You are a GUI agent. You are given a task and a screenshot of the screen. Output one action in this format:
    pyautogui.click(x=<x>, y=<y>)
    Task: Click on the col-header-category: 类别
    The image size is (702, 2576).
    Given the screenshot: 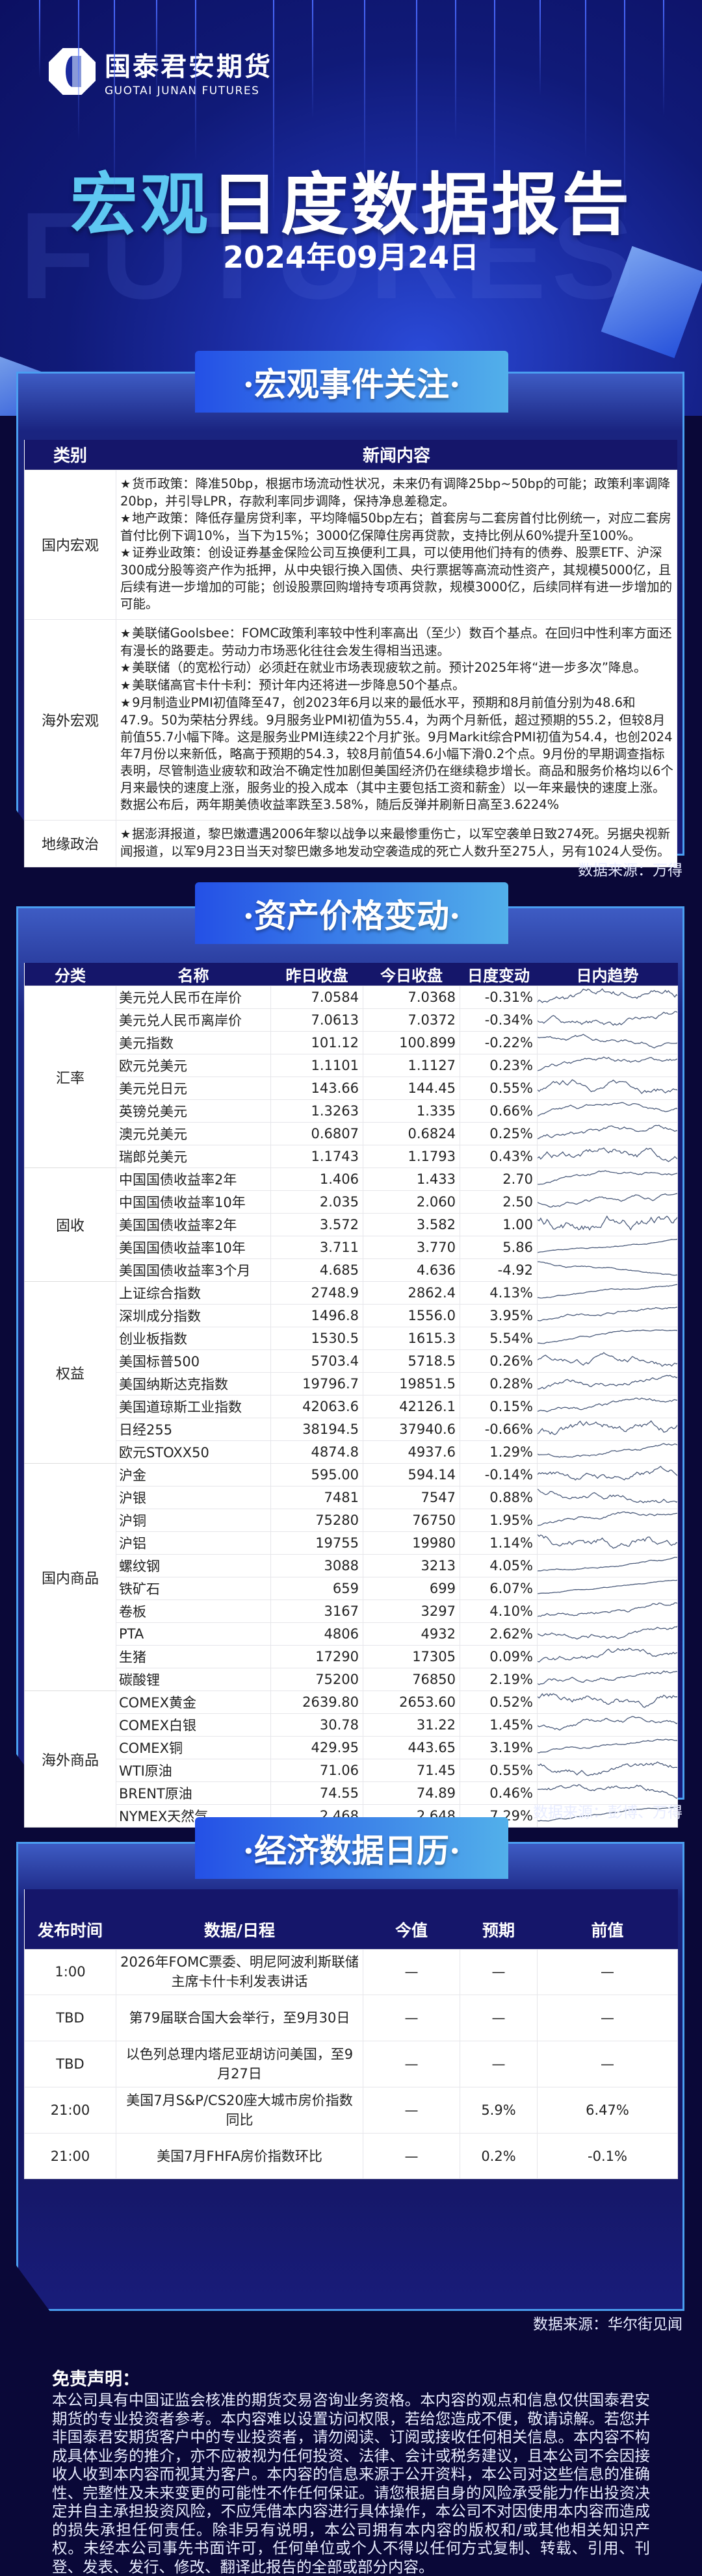 What is the action you would take?
    pyautogui.click(x=70, y=455)
    